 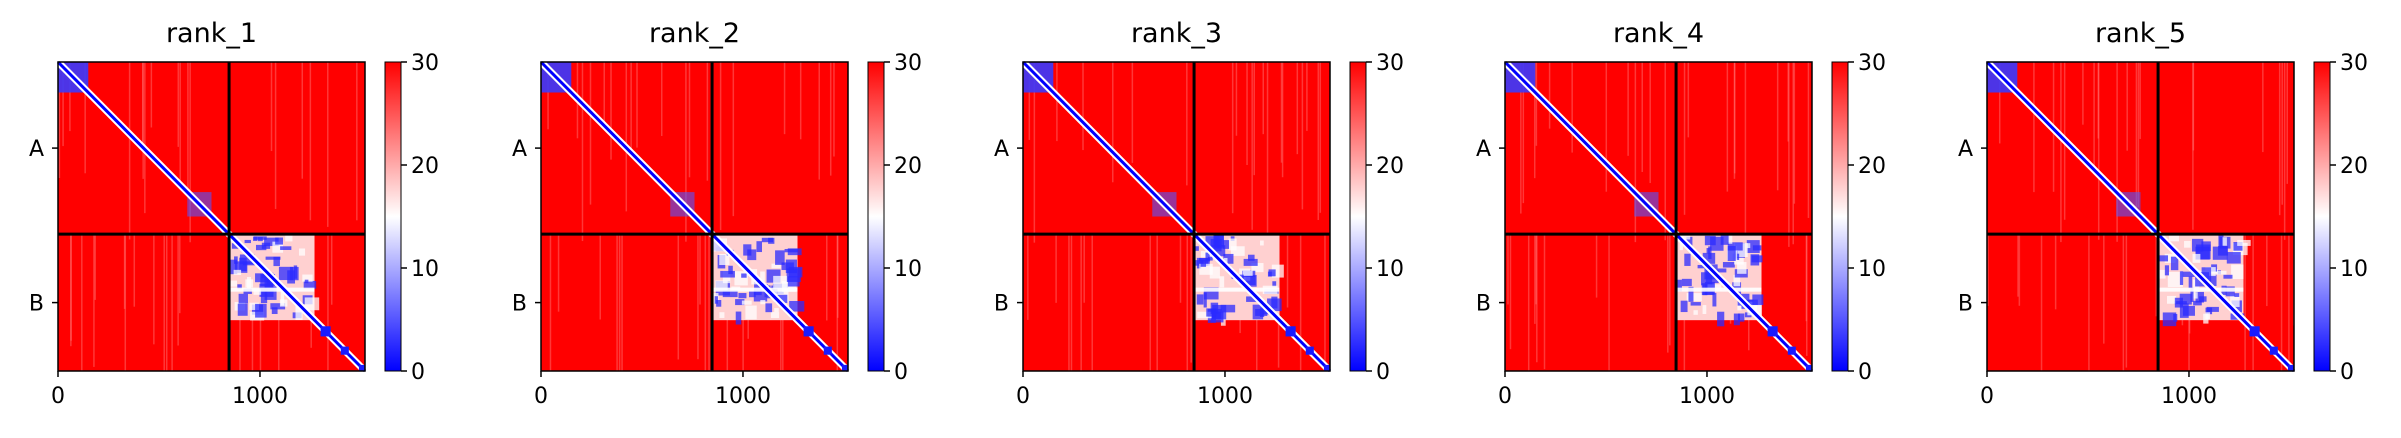 I want to click on panel-title: rank_4, so click(x=1658, y=33).